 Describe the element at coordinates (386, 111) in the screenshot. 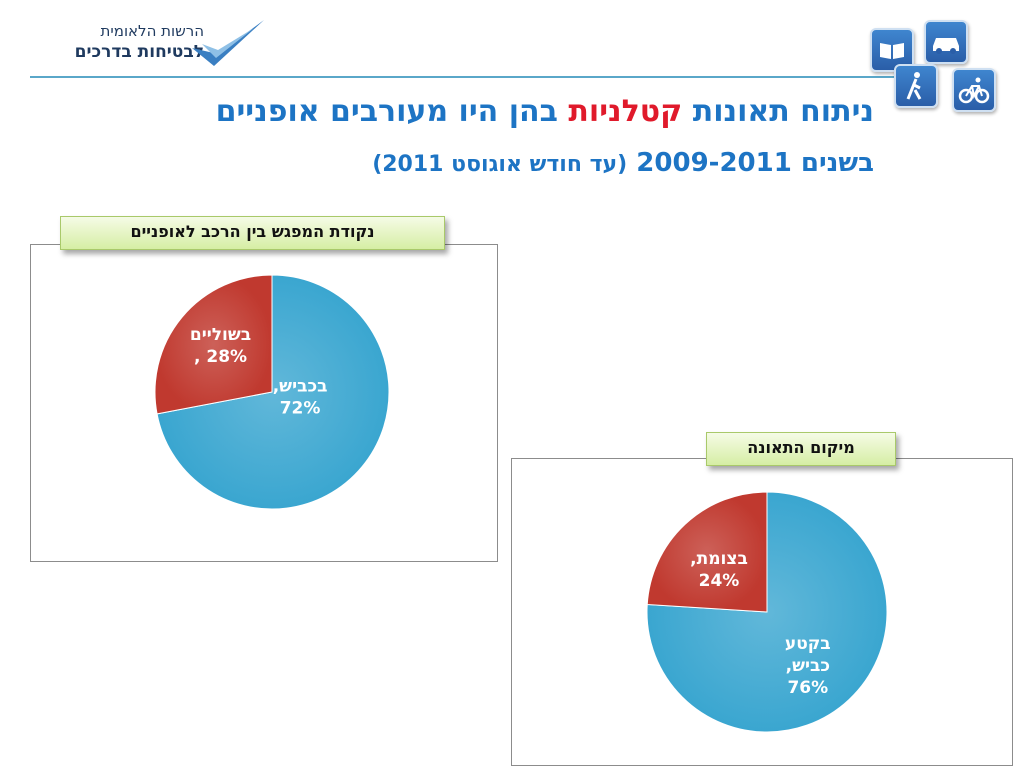

I see `title-part2: בהן היו מעורבים אופניים` at that location.